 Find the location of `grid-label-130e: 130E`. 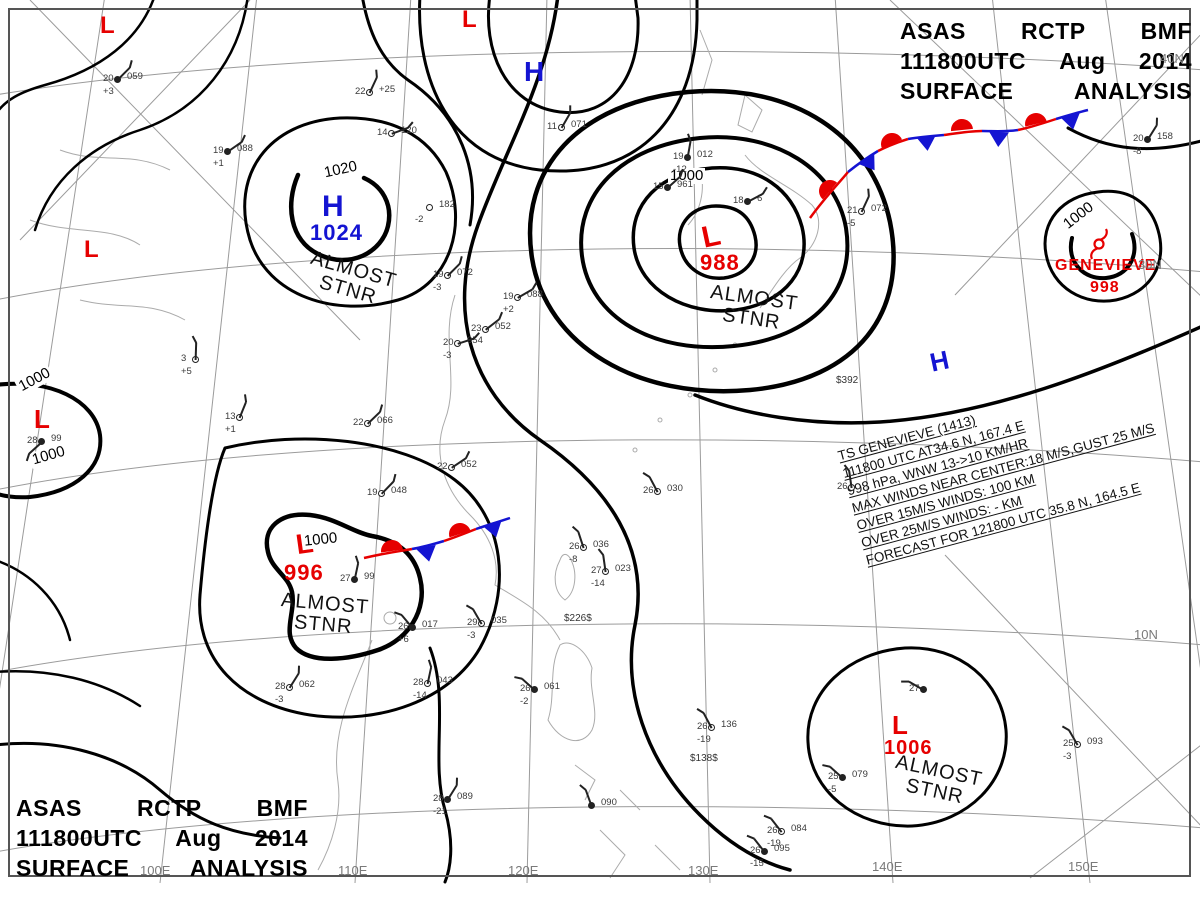

grid-label-130e: 130E is located at coordinates (703, 870).